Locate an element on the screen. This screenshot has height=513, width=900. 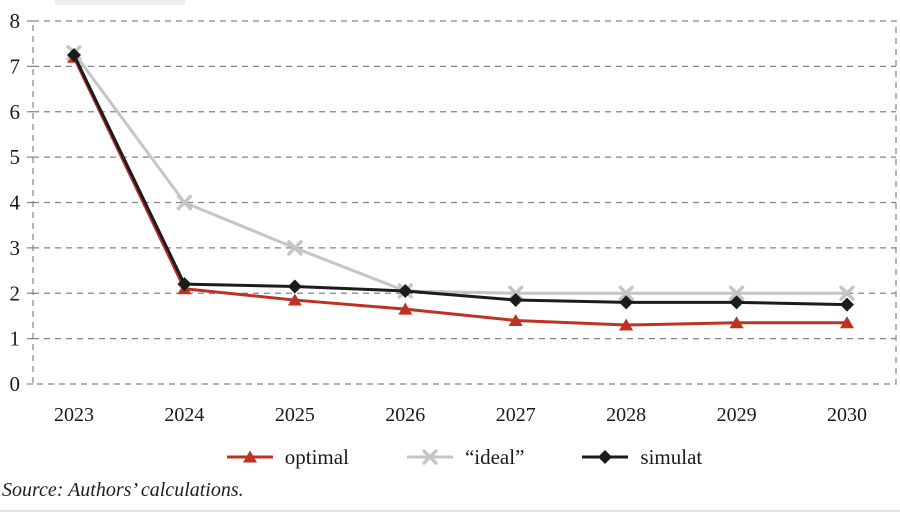
legend-label: simulat is located at coordinates (671, 456).